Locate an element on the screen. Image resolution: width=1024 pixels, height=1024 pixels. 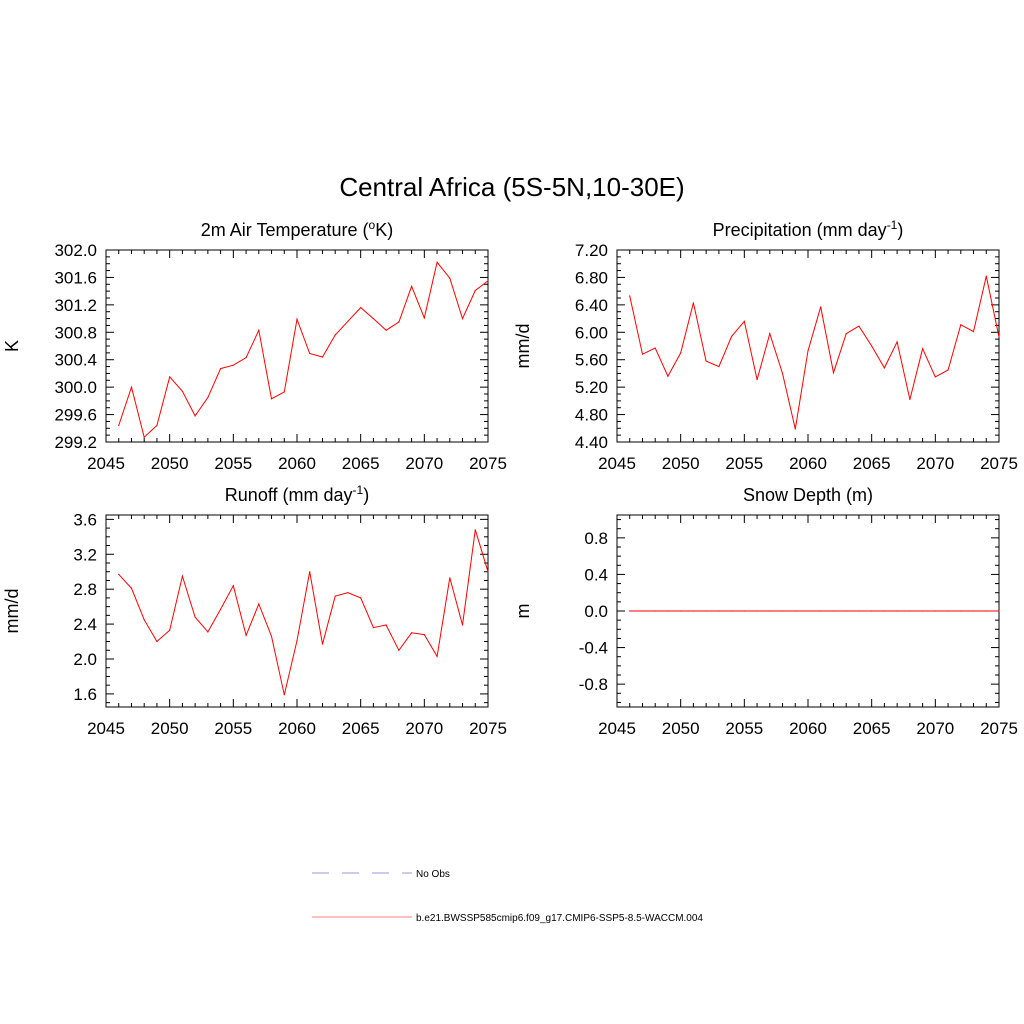
y-tick-label: 6.00 is located at coordinates (591, 332).